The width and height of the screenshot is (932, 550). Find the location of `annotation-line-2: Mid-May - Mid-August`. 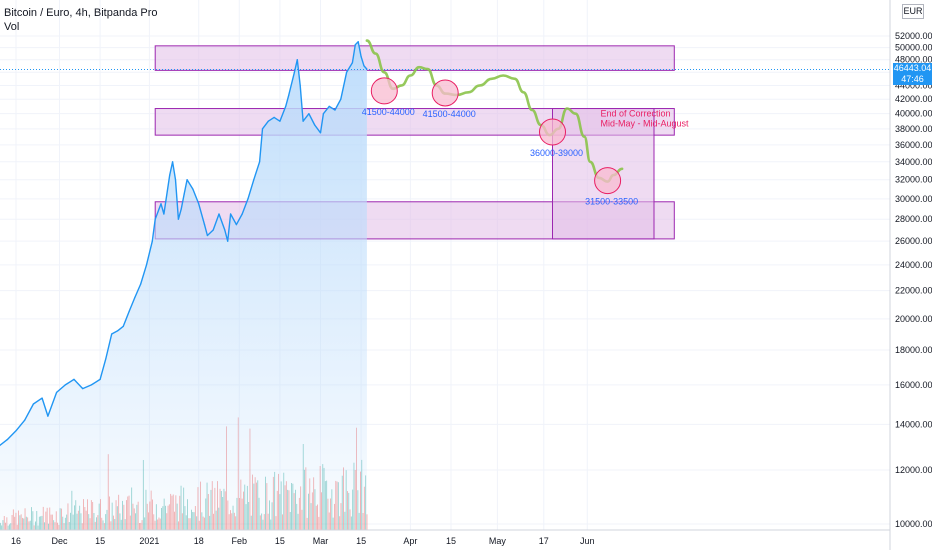

annotation-line-2: Mid-May - Mid-August is located at coordinates (645, 124).